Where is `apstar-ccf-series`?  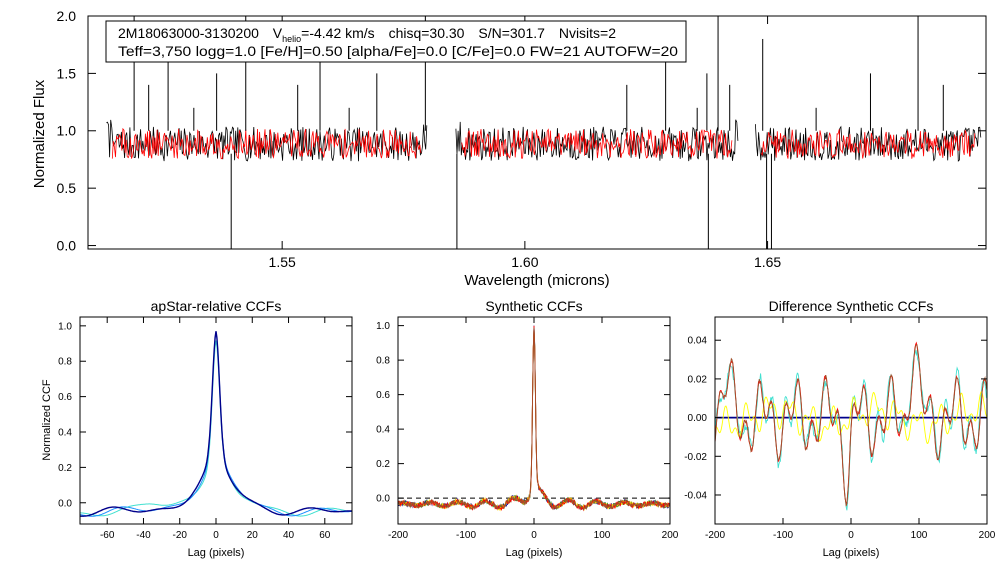
apstar-ccf-series is located at coordinates (215, 424).